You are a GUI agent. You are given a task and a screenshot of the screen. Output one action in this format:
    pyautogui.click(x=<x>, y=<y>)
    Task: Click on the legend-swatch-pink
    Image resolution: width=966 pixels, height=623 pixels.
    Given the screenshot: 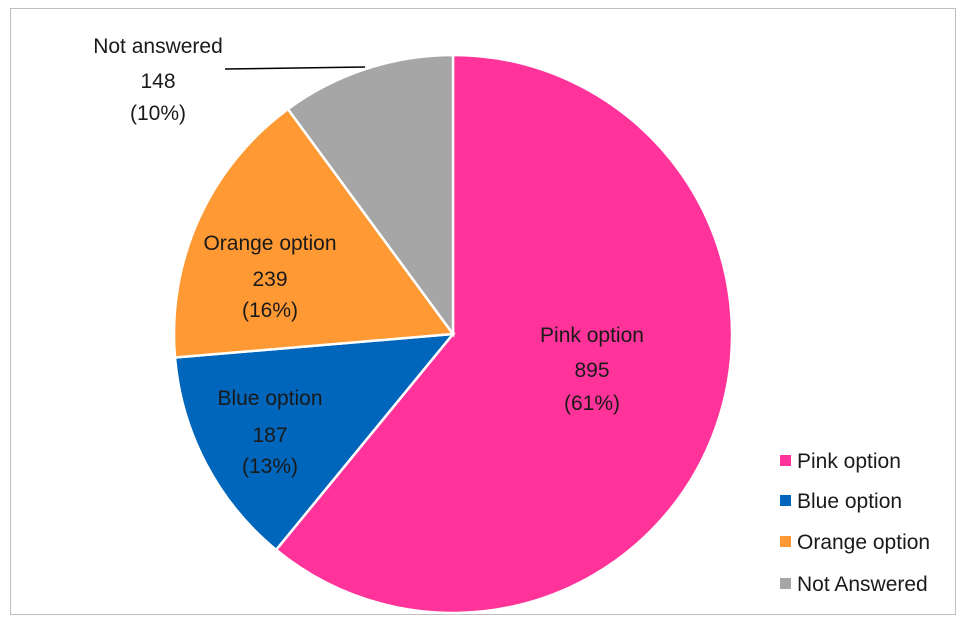 What is the action you would take?
    pyautogui.click(x=785, y=460)
    